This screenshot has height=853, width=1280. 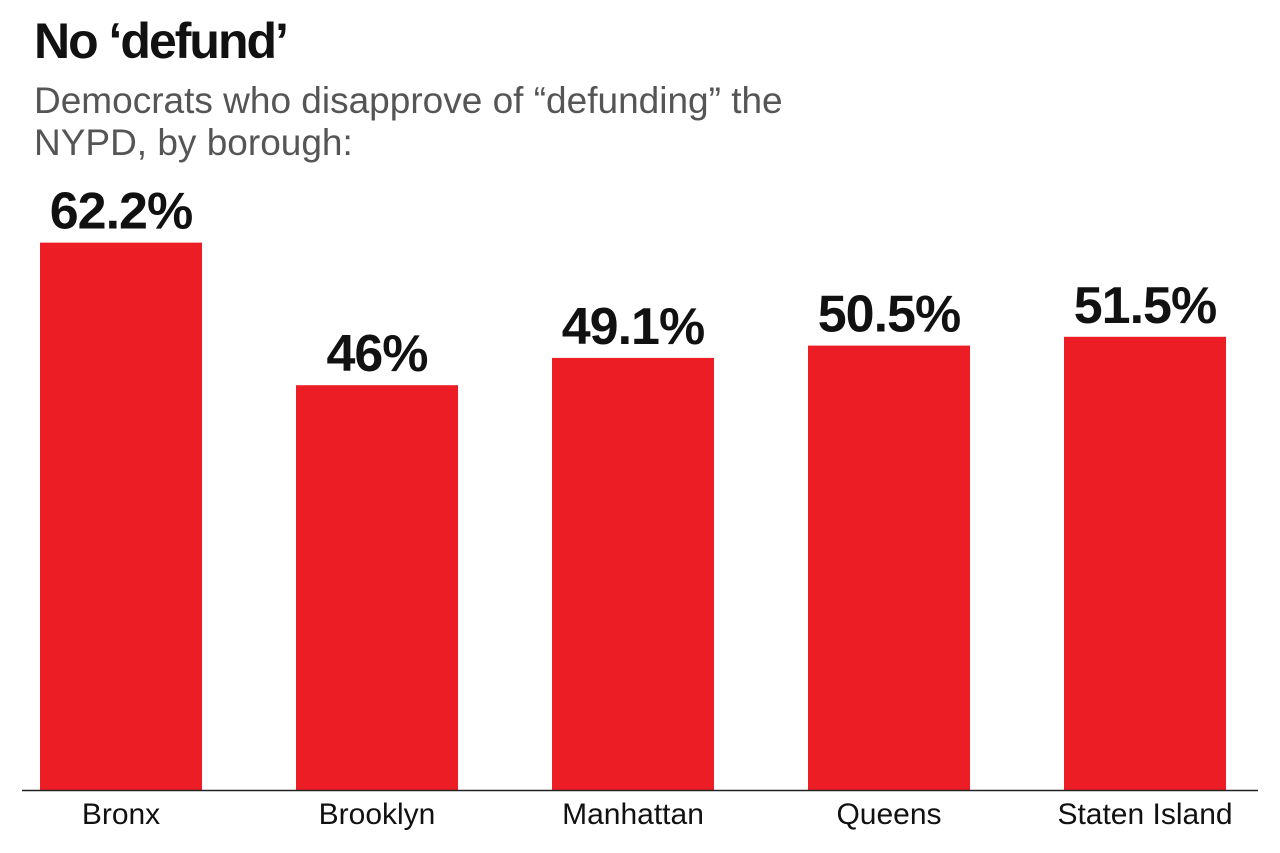 I want to click on bar-manhattan, so click(x=633, y=573).